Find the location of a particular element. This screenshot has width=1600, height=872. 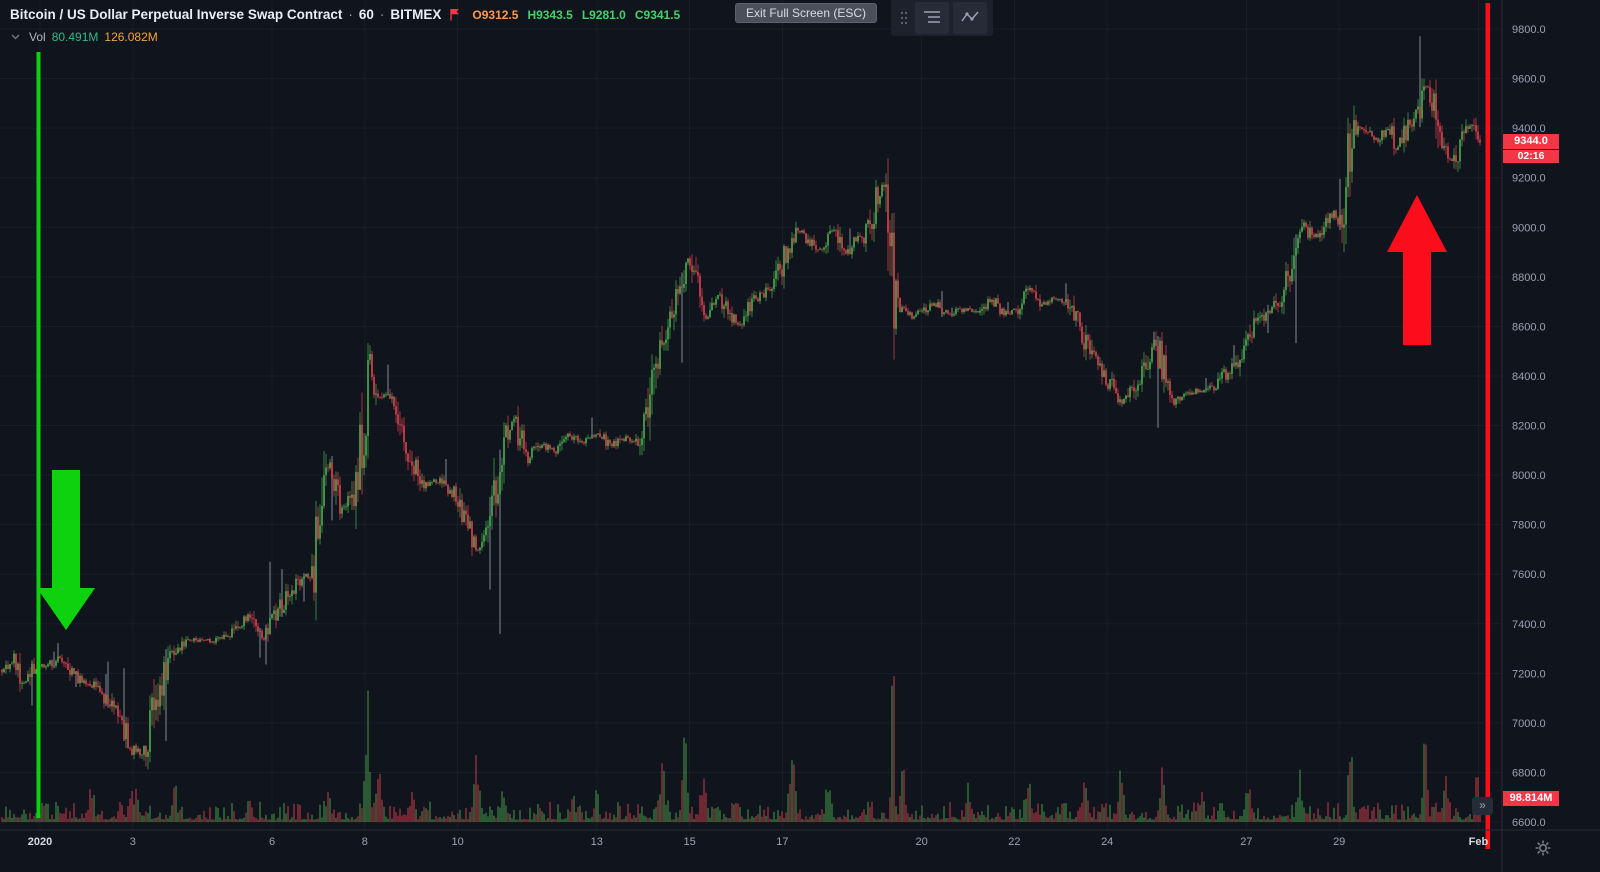

volume-value-tag: 98.814M is located at coordinates (1531, 798).